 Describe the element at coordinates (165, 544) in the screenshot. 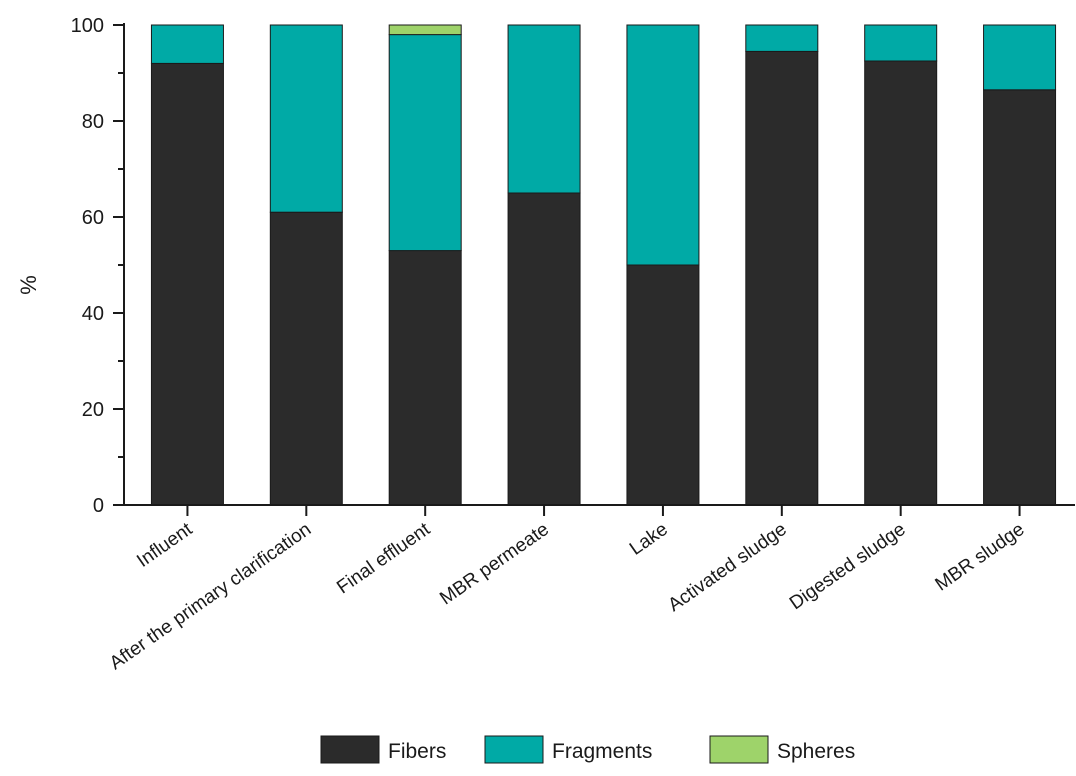

I see `category-label: Influent` at that location.